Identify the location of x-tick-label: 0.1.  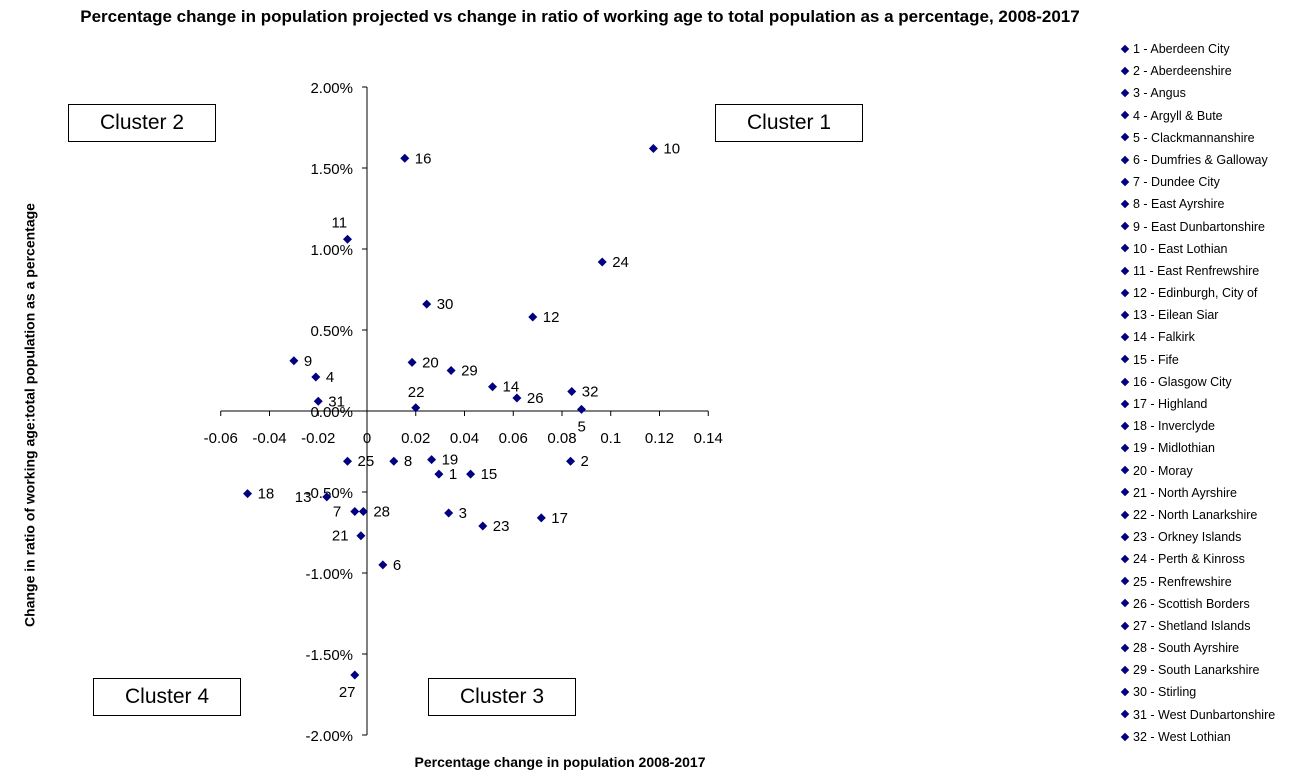
(610, 438).